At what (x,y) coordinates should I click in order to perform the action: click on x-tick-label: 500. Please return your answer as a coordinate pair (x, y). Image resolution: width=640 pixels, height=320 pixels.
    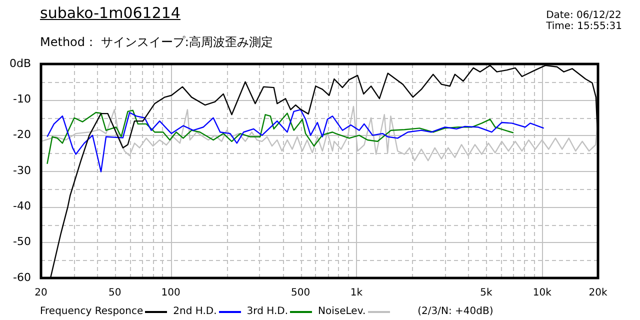
    Looking at the image, I should click on (300, 293).